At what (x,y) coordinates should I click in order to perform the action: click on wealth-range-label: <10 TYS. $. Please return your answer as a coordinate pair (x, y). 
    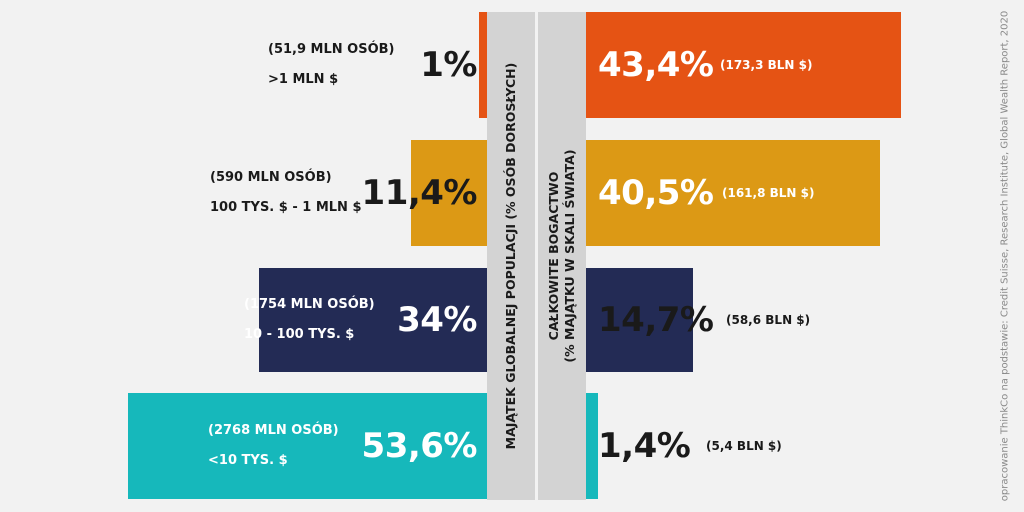
    Looking at the image, I should click on (248, 460).